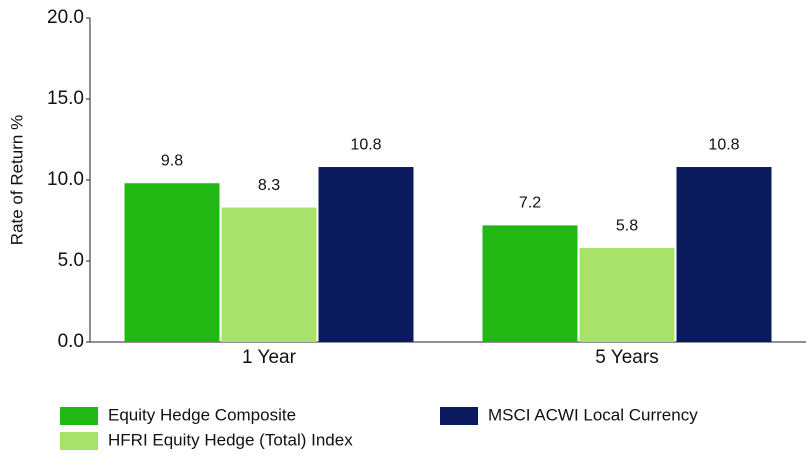 The image size is (806, 455). I want to click on y-axis-label: Rate of Return %, so click(16, 180).